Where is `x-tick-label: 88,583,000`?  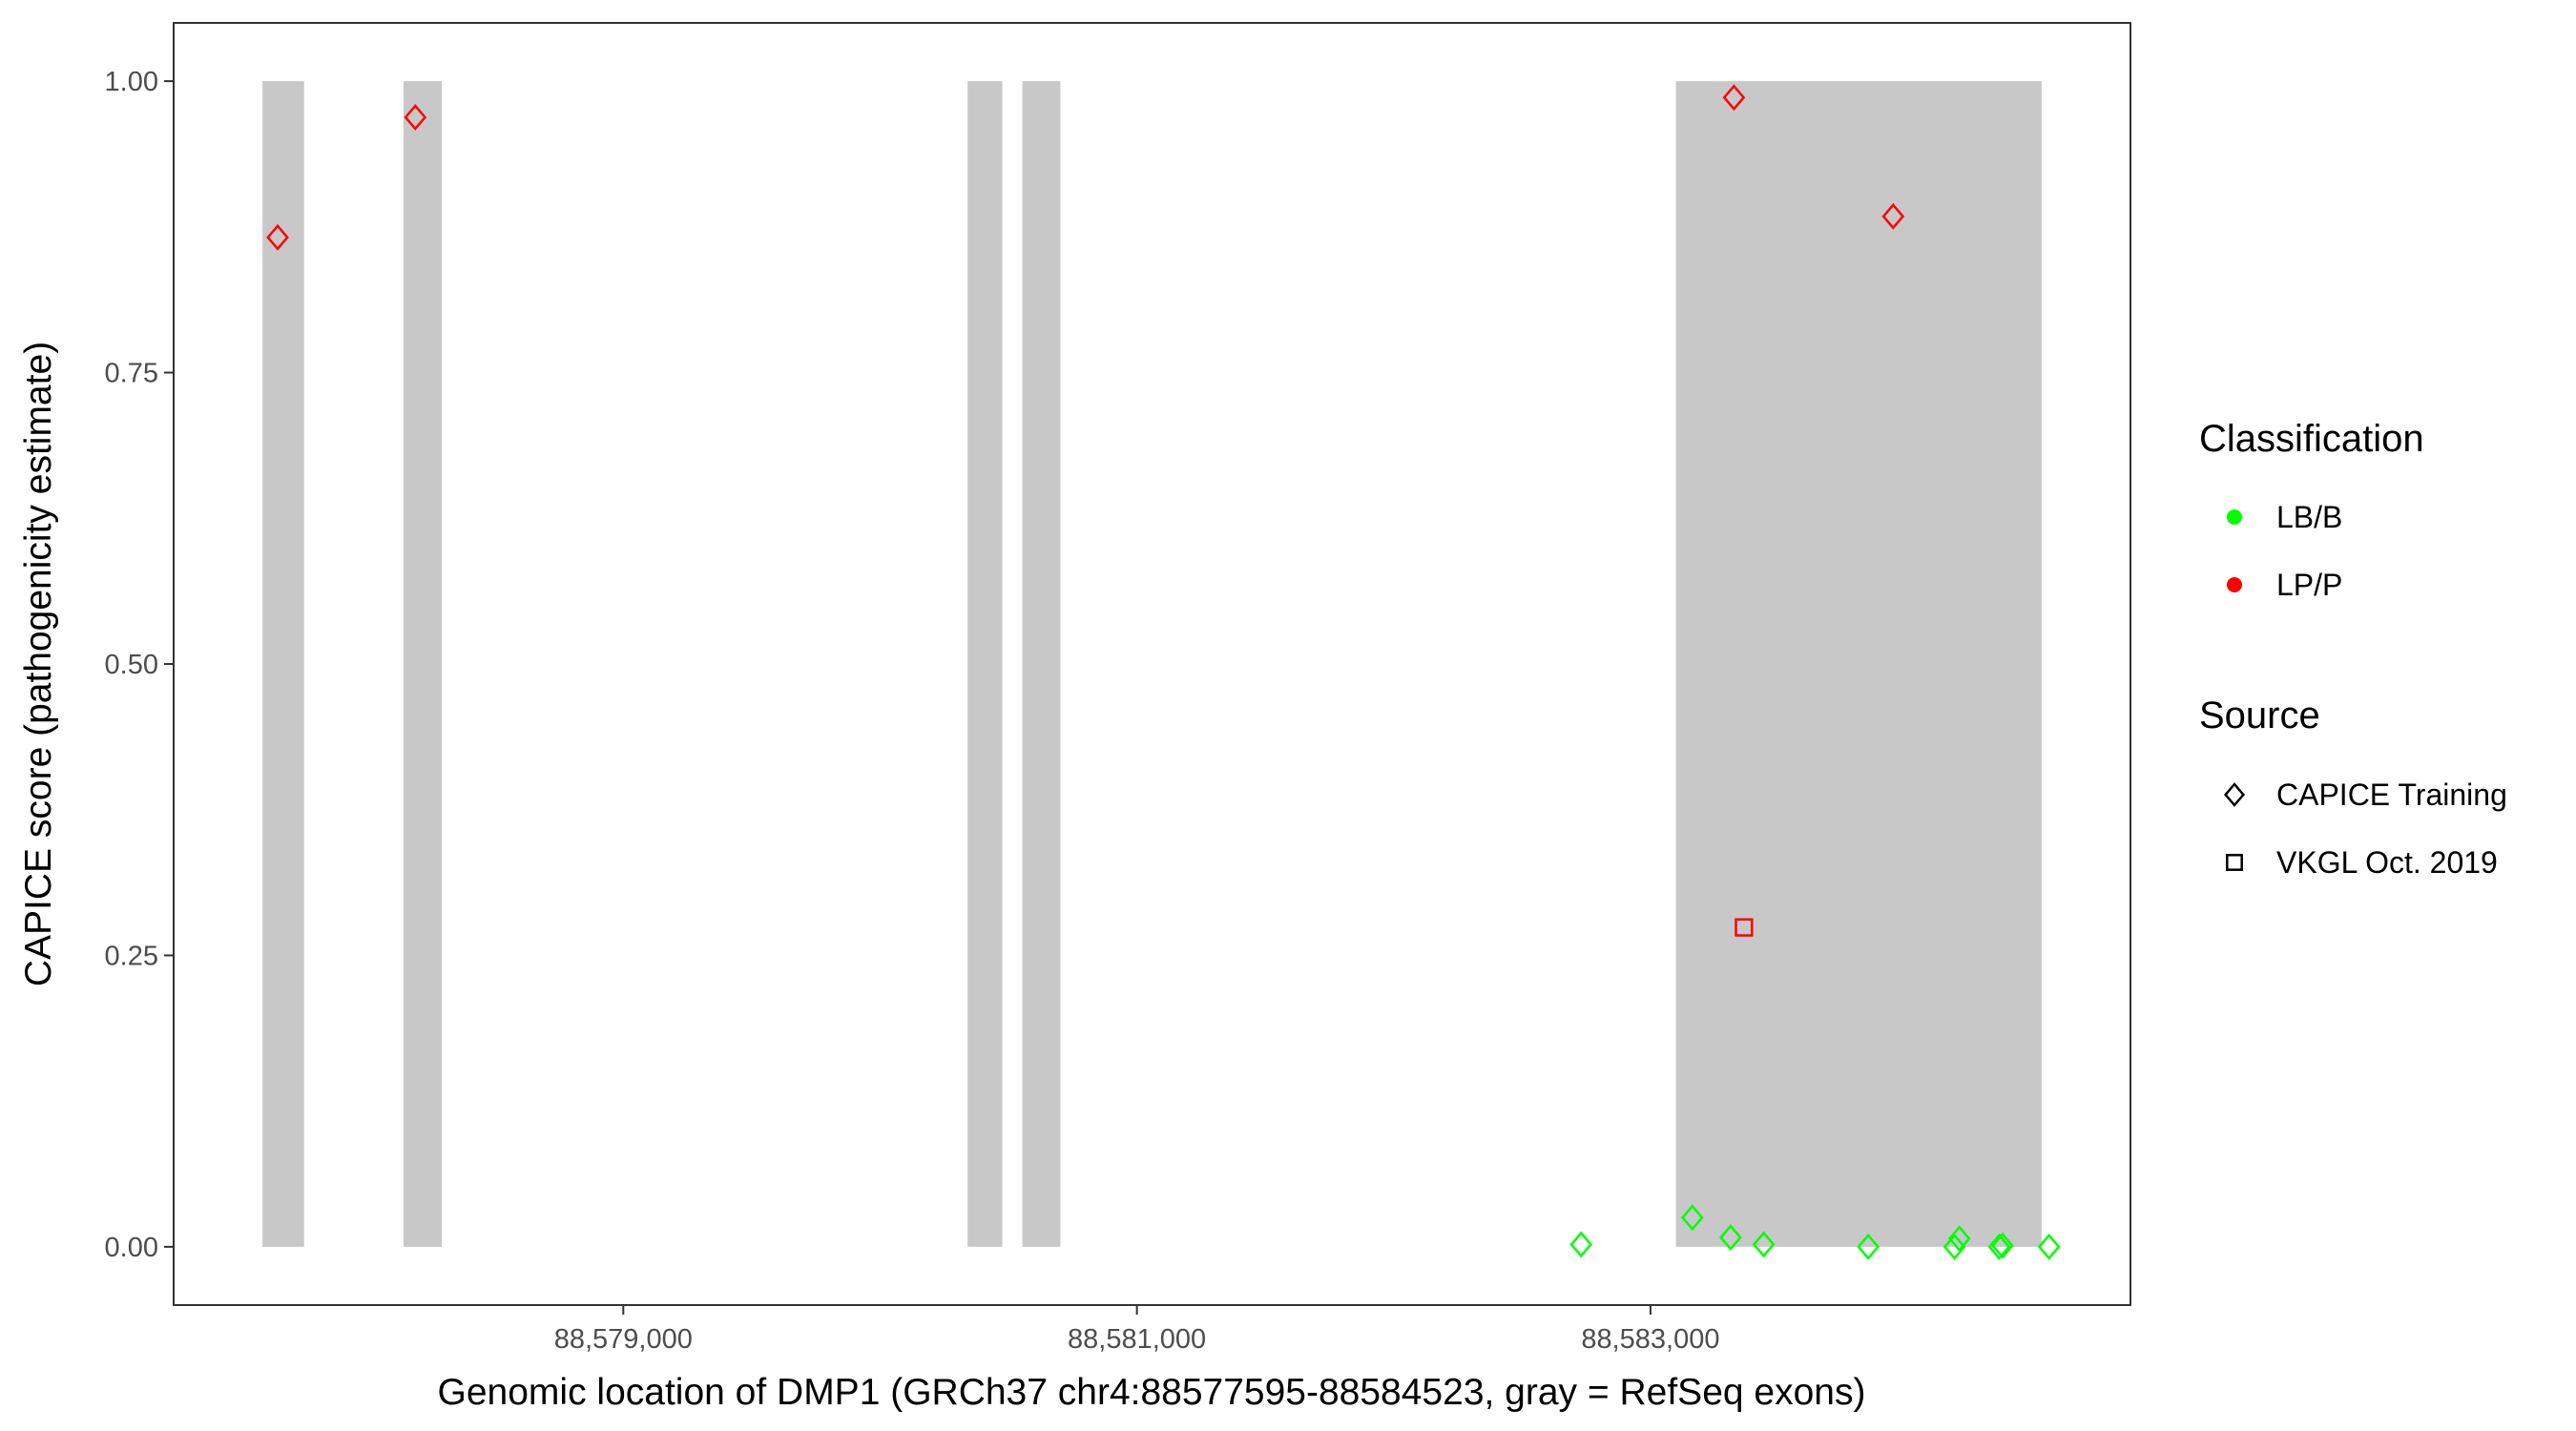 x-tick-label: 88,583,000 is located at coordinates (1650, 1340).